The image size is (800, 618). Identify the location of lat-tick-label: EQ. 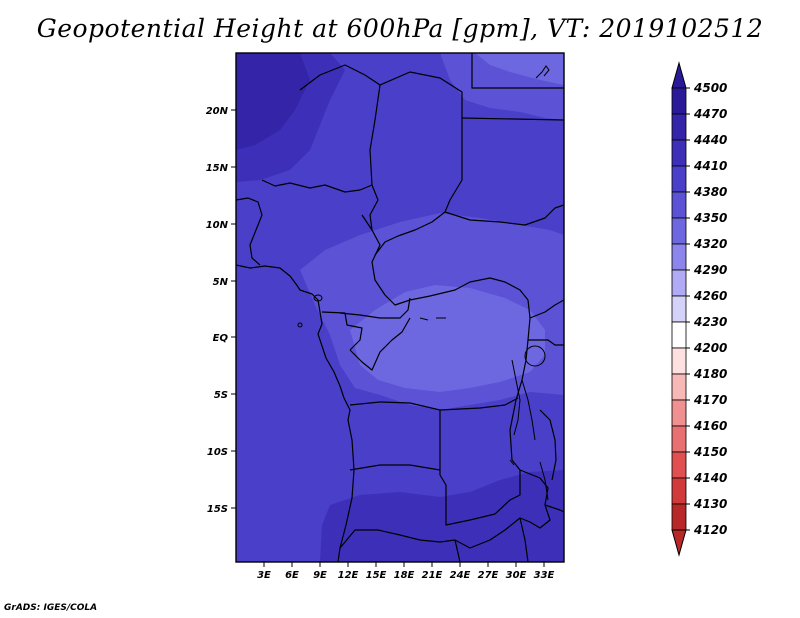
(221, 338).